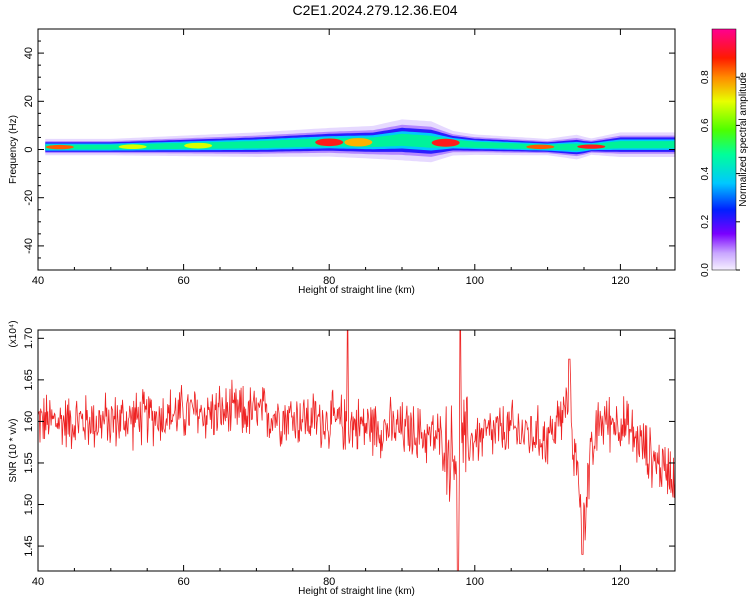 Image resolution: width=750 pixels, height=600 pixels. Describe the element at coordinates (13, 451) in the screenshot. I see `snr-y-axis-label: SNR (10 * v/v)` at that location.